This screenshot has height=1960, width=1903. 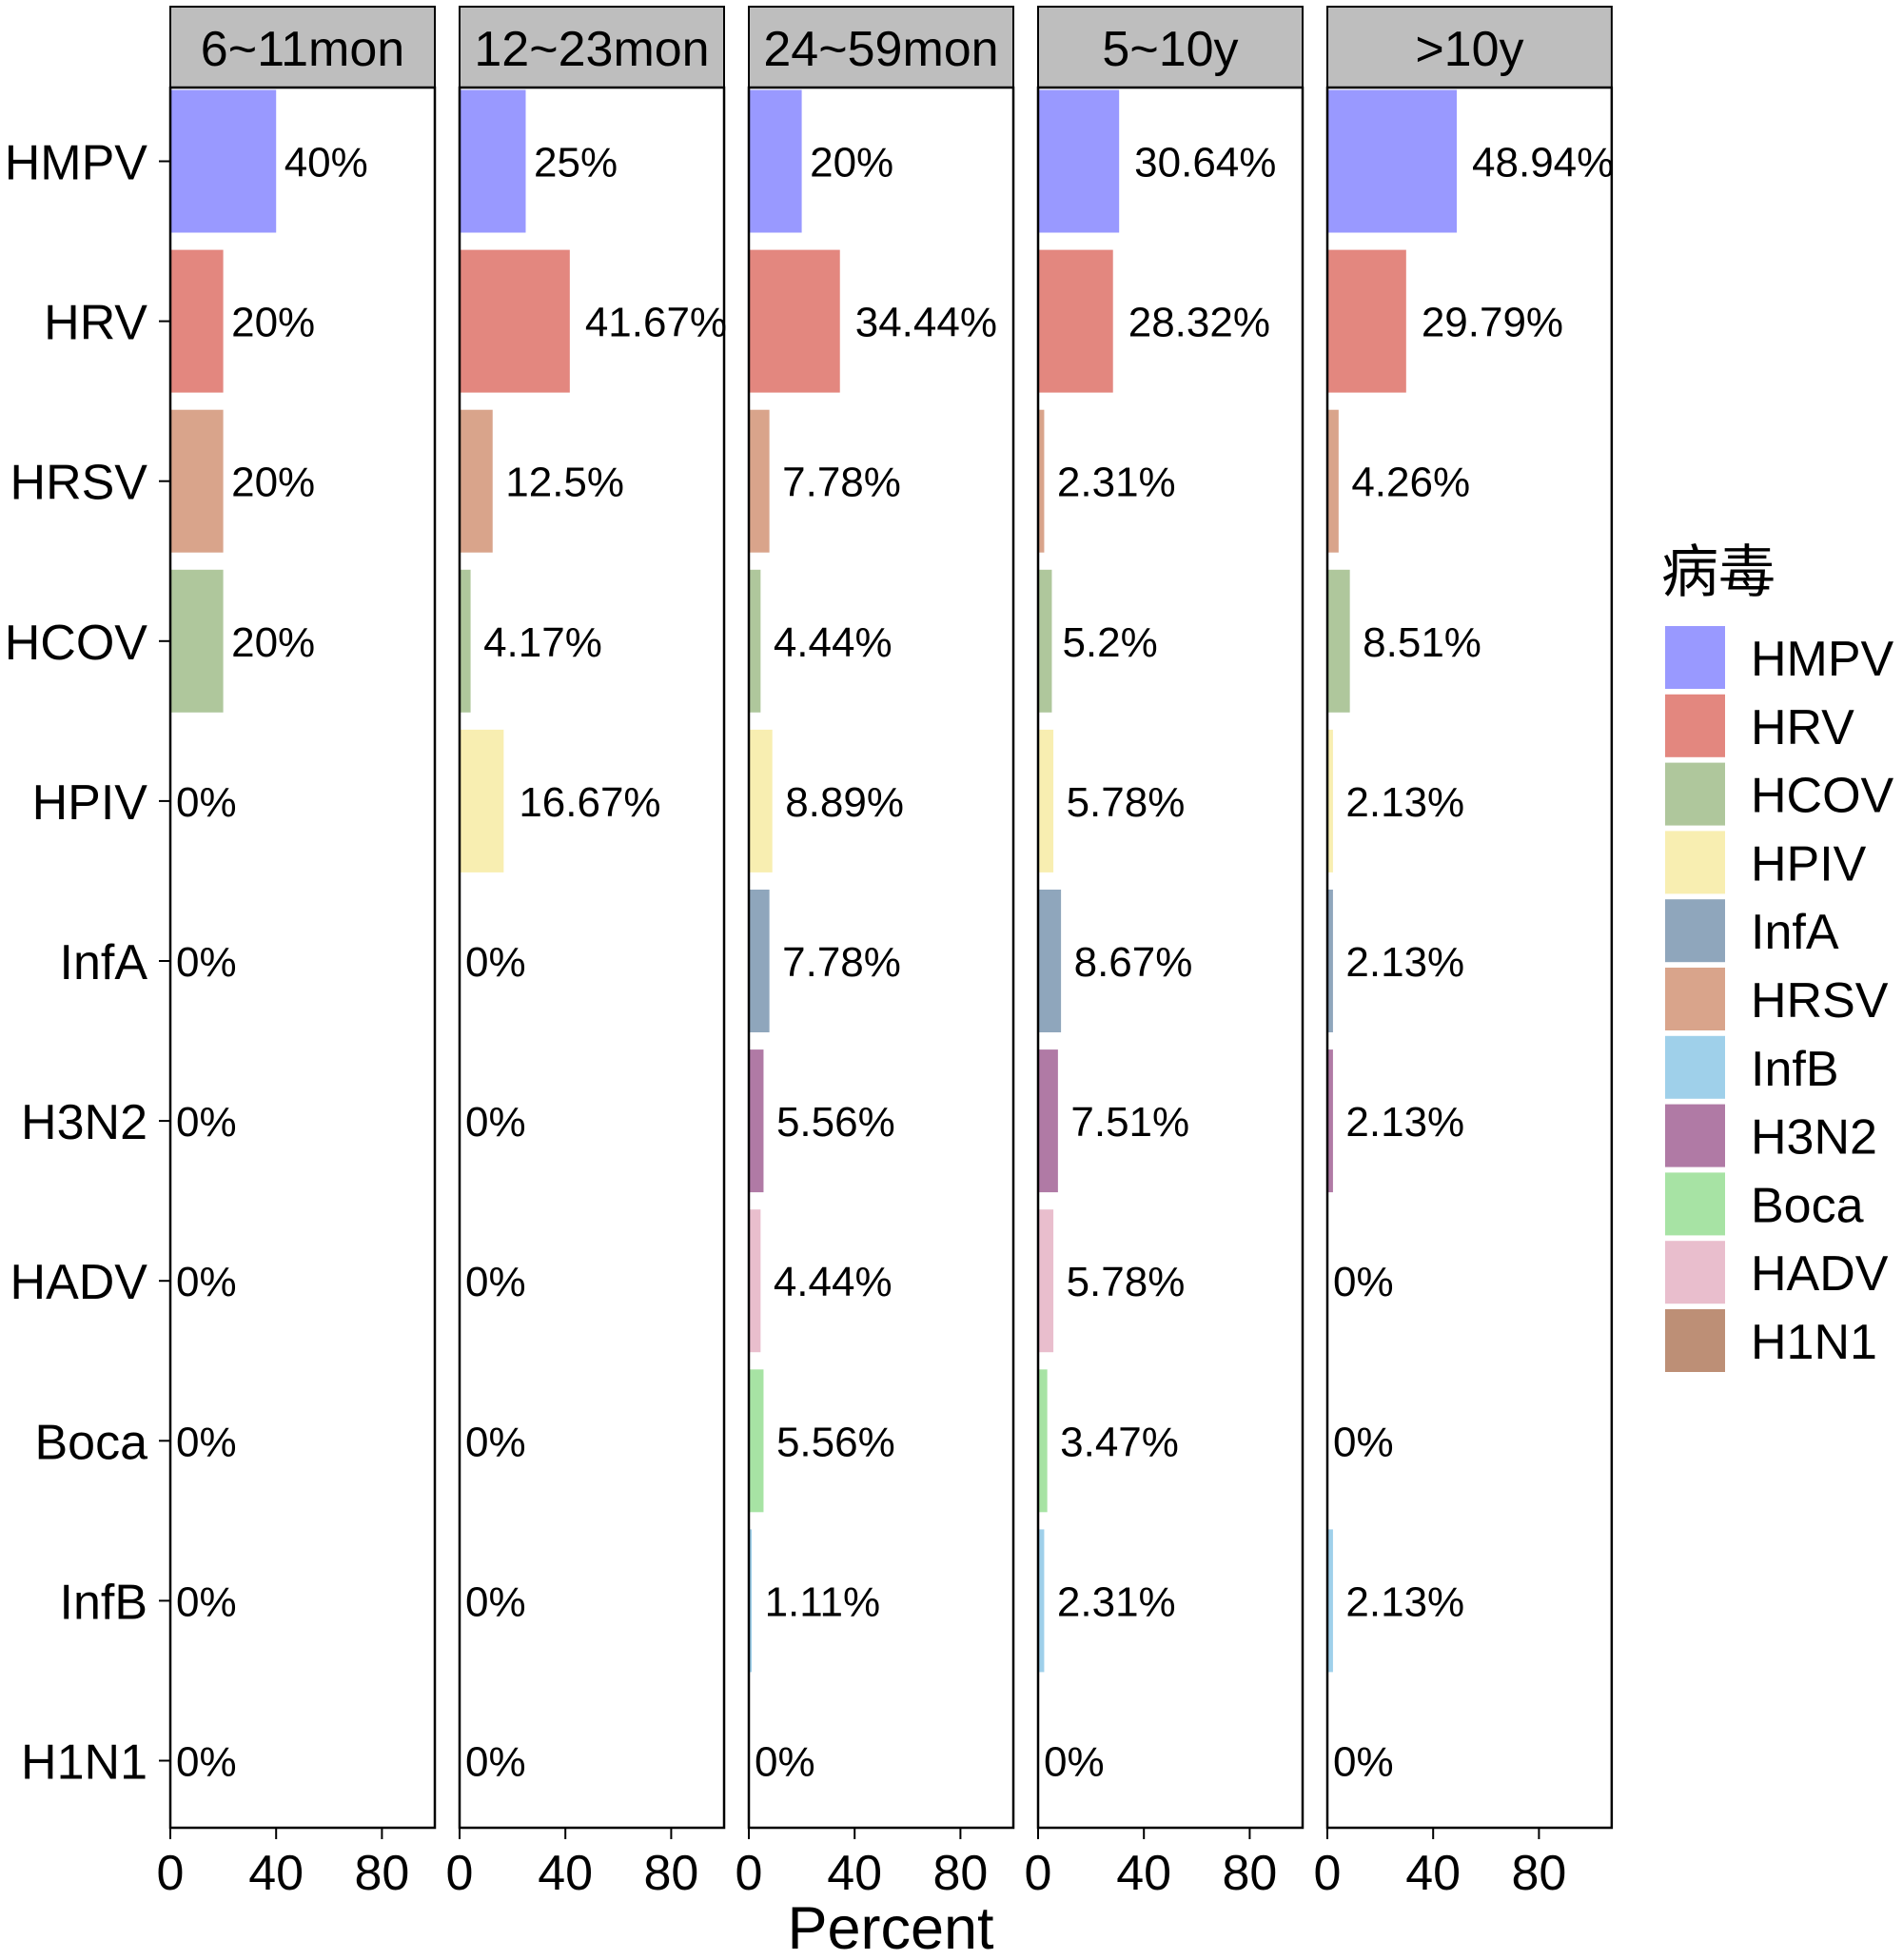 I want to click on value-label-boca-panel-1: 0%, so click(x=206, y=1442).